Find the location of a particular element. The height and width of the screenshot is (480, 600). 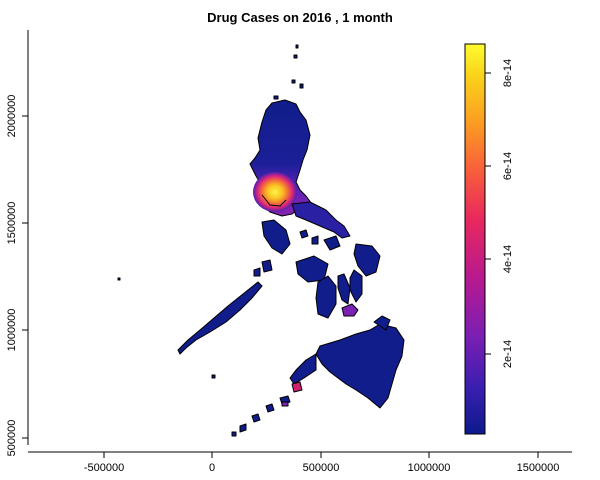

legend-tick-label: 6e-14 is located at coordinates (508, 166).